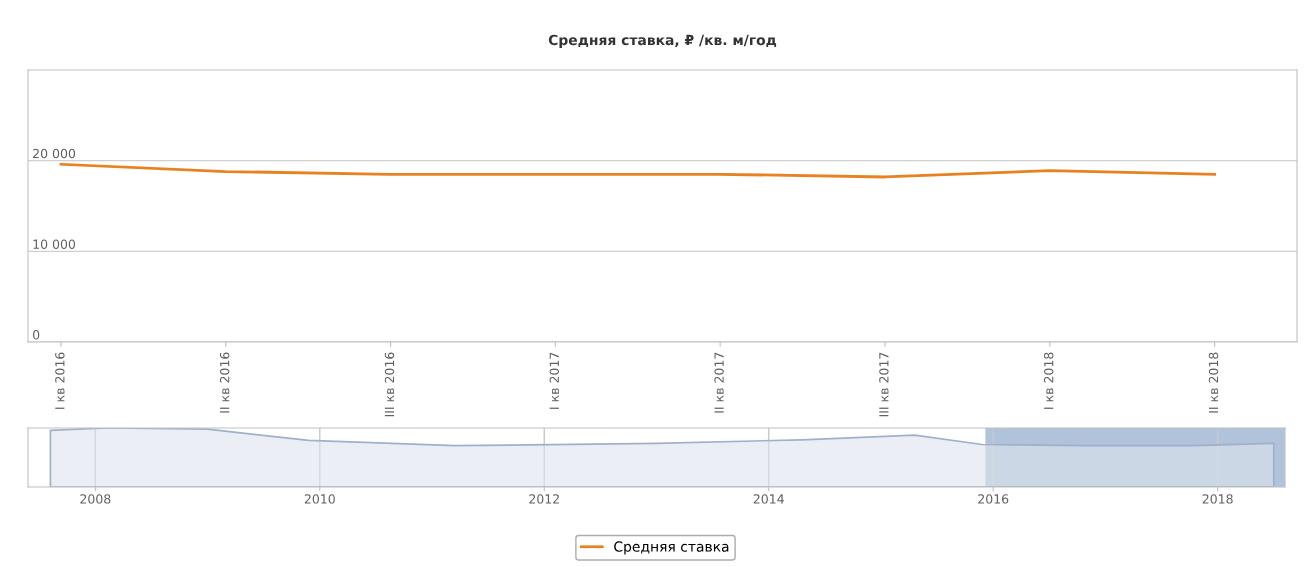 This screenshot has height=567, width=1311. What do you see at coordinates (95, 499) in the screenshot?
I see `x-tick-label: 2008` at bounding box center [95, 499].